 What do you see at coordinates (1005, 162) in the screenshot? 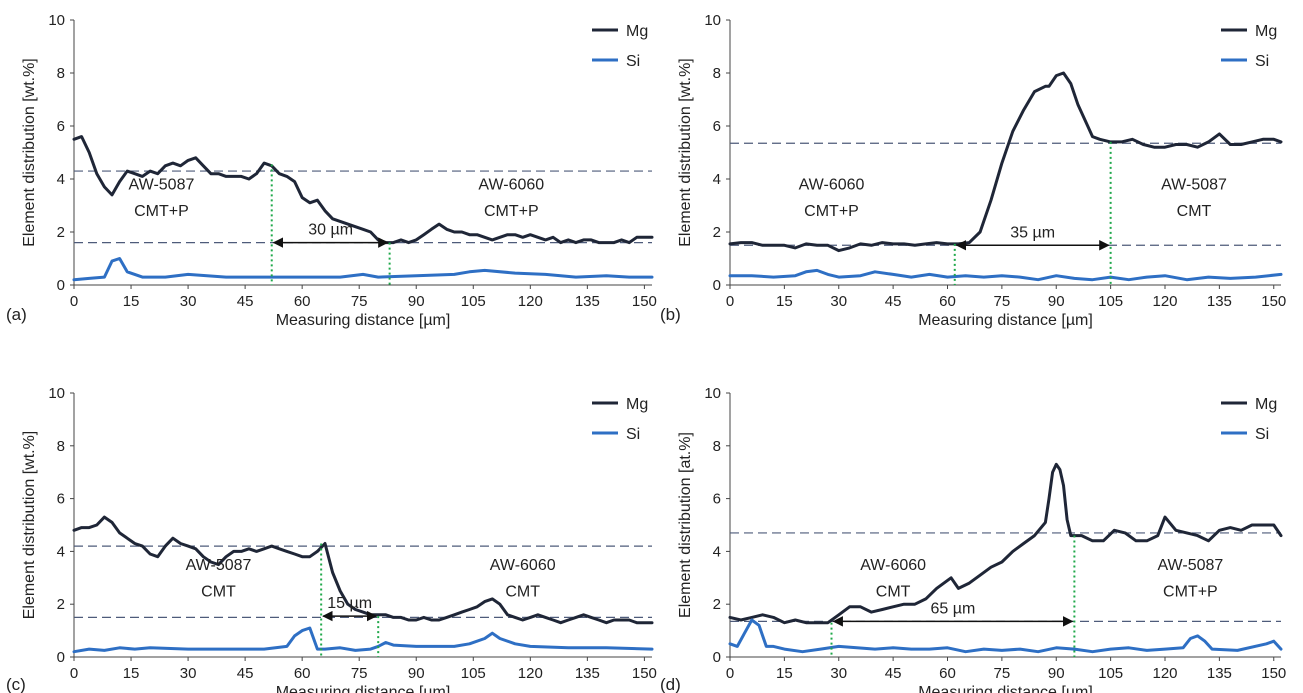
I see `series-line-mg` at bounding box center [1005, 162].